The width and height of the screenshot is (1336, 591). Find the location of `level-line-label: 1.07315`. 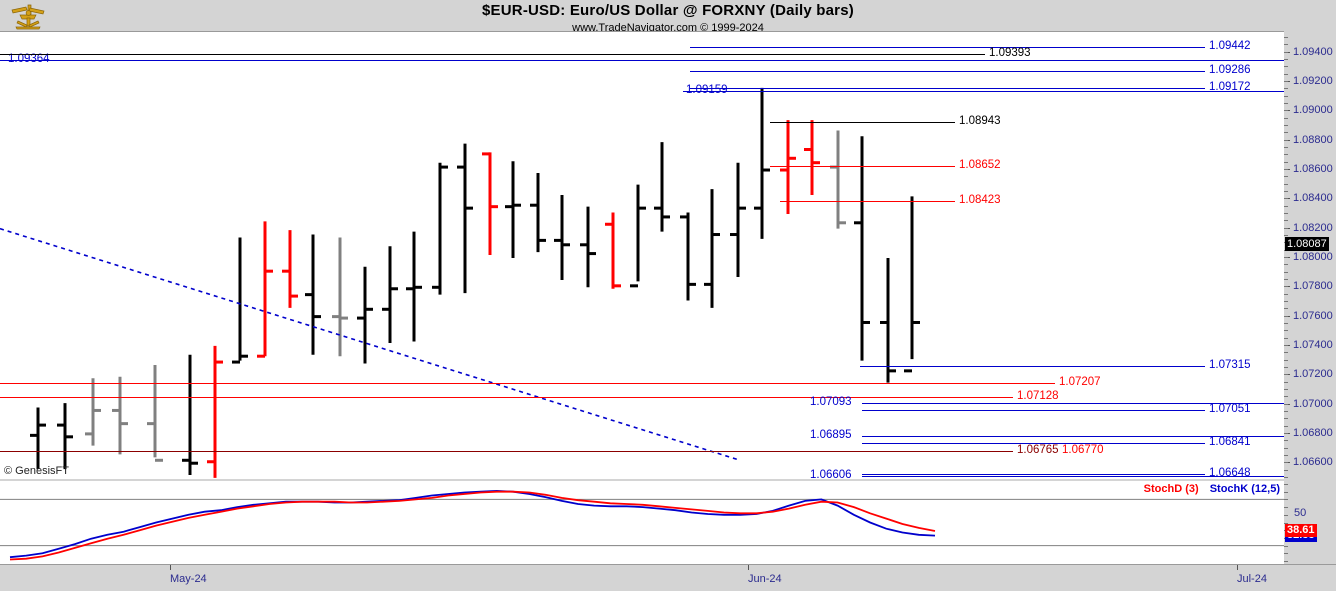

level-line-label: 1.07315 is located at coordinates (1230, 365).